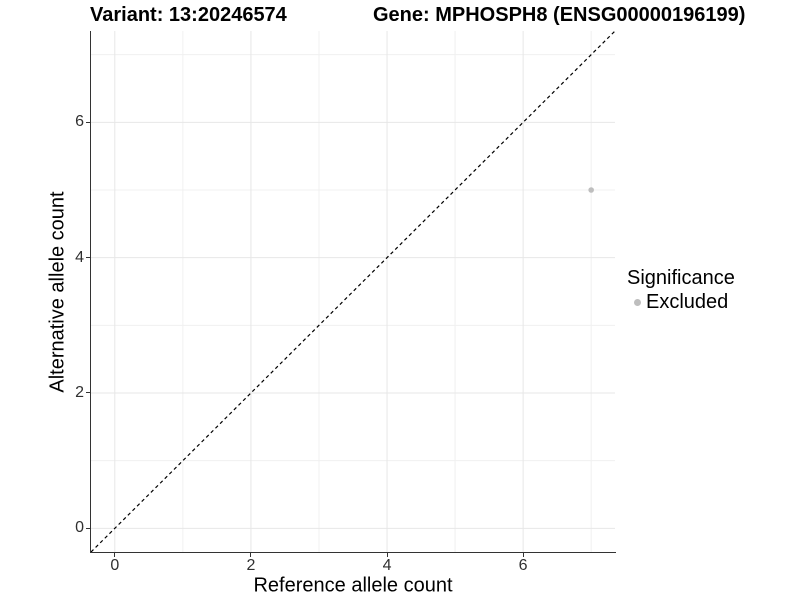  Describe the element at coordinates (57, 292) in the screenshot. I see `y-axis-title: Alternative allele count` at that location.